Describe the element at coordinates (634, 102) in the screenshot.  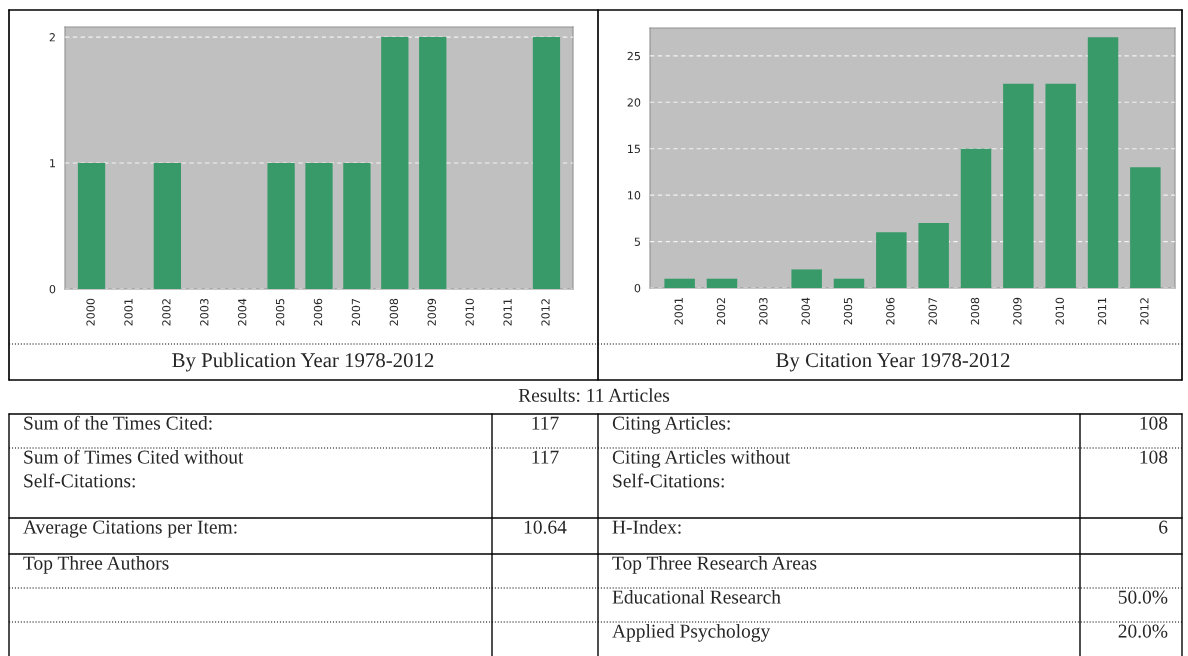
I see `y-tick-label: 20` at that location.